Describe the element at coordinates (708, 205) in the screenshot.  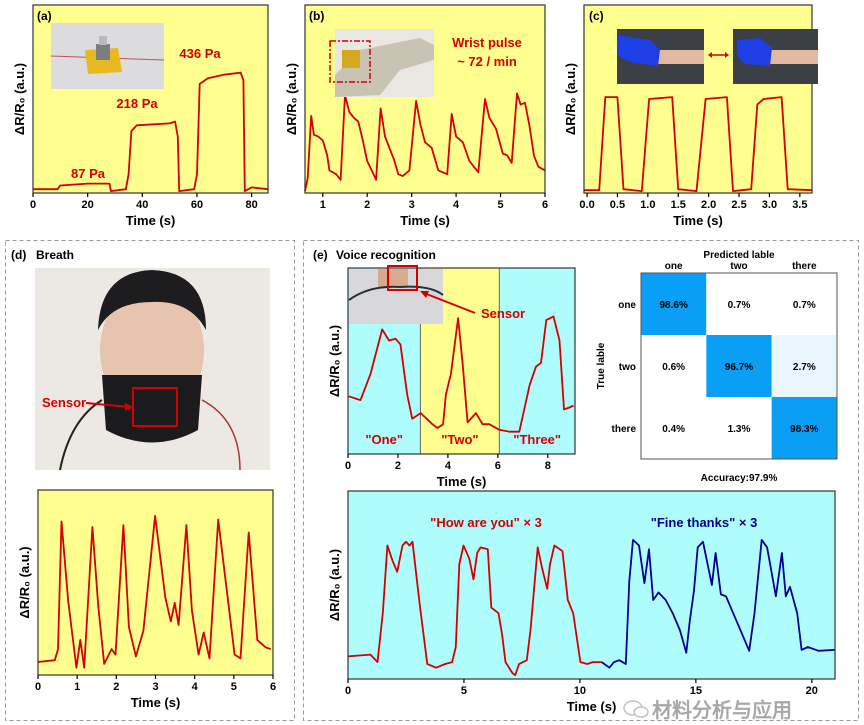
I see `x-tick-label: 2.0` at that location.